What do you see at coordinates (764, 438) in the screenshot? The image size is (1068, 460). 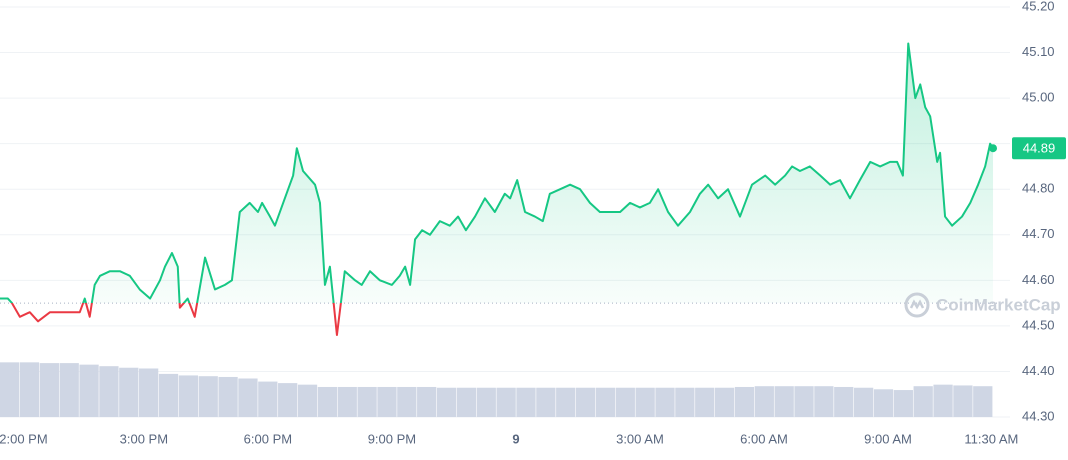 I see `x-tick-label: 6:00 AM` at bounding box center [764, 438].